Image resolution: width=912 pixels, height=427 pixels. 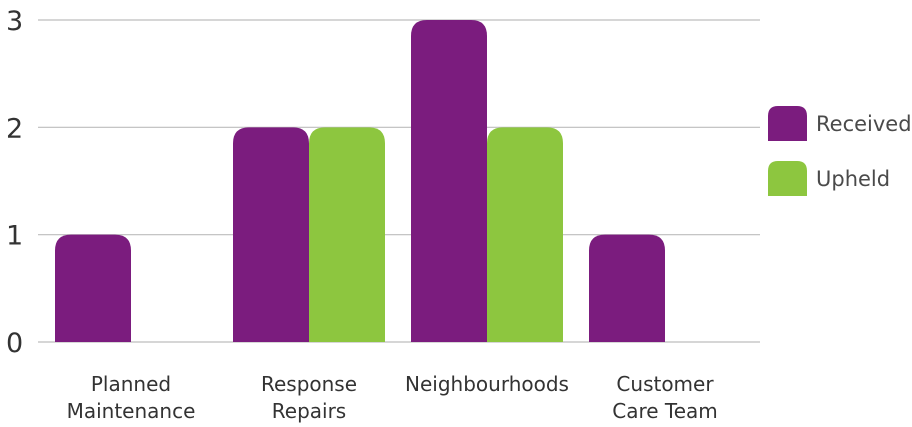 What do you see at coordinates (131, 397) in the screenshot?
I see `x-category-label: Planned Maintenance` at bounding box center [131, 397].